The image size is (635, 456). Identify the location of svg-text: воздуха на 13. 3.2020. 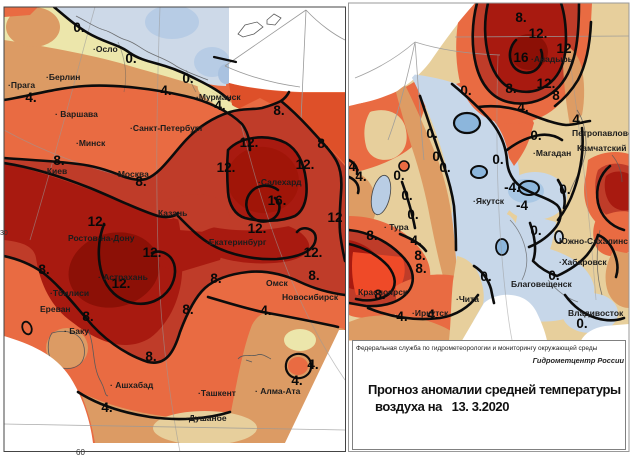
(442, 406).